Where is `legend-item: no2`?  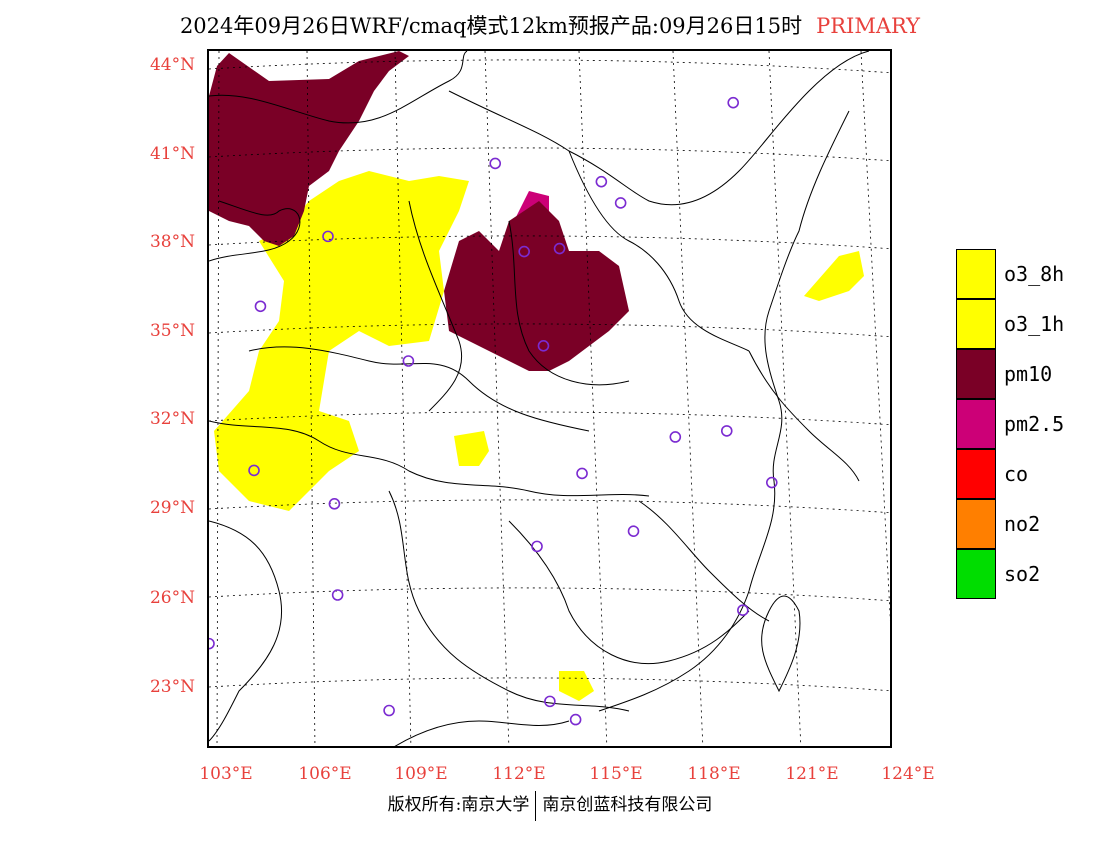
legend-item: no2 is located at coordinates (1010, 523).